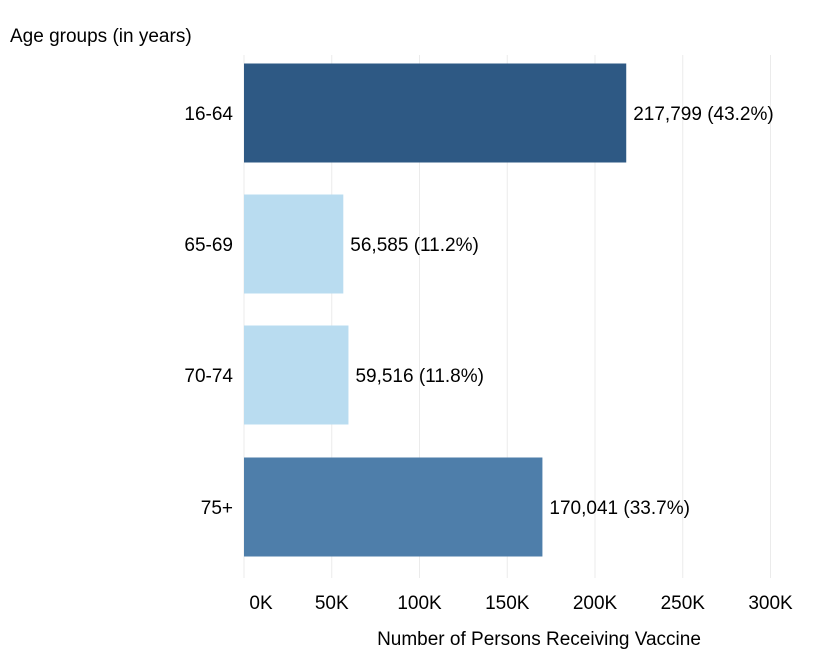  Describe the element at coordinates (419, 603) in the screenshot. I see `x-tick-label: 100K` at that location.